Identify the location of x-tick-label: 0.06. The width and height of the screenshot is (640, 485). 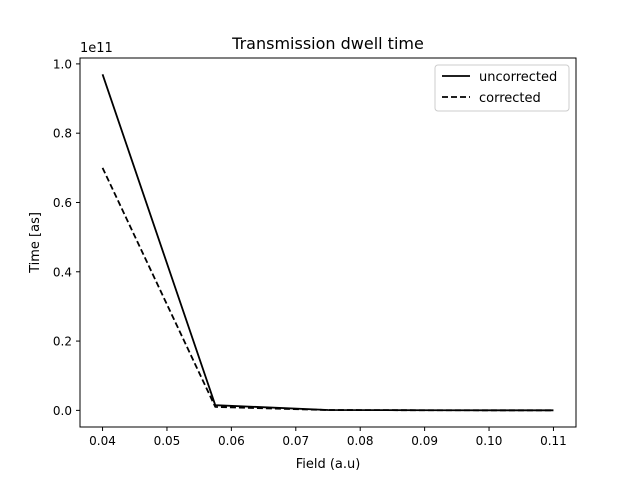
(231, 441).